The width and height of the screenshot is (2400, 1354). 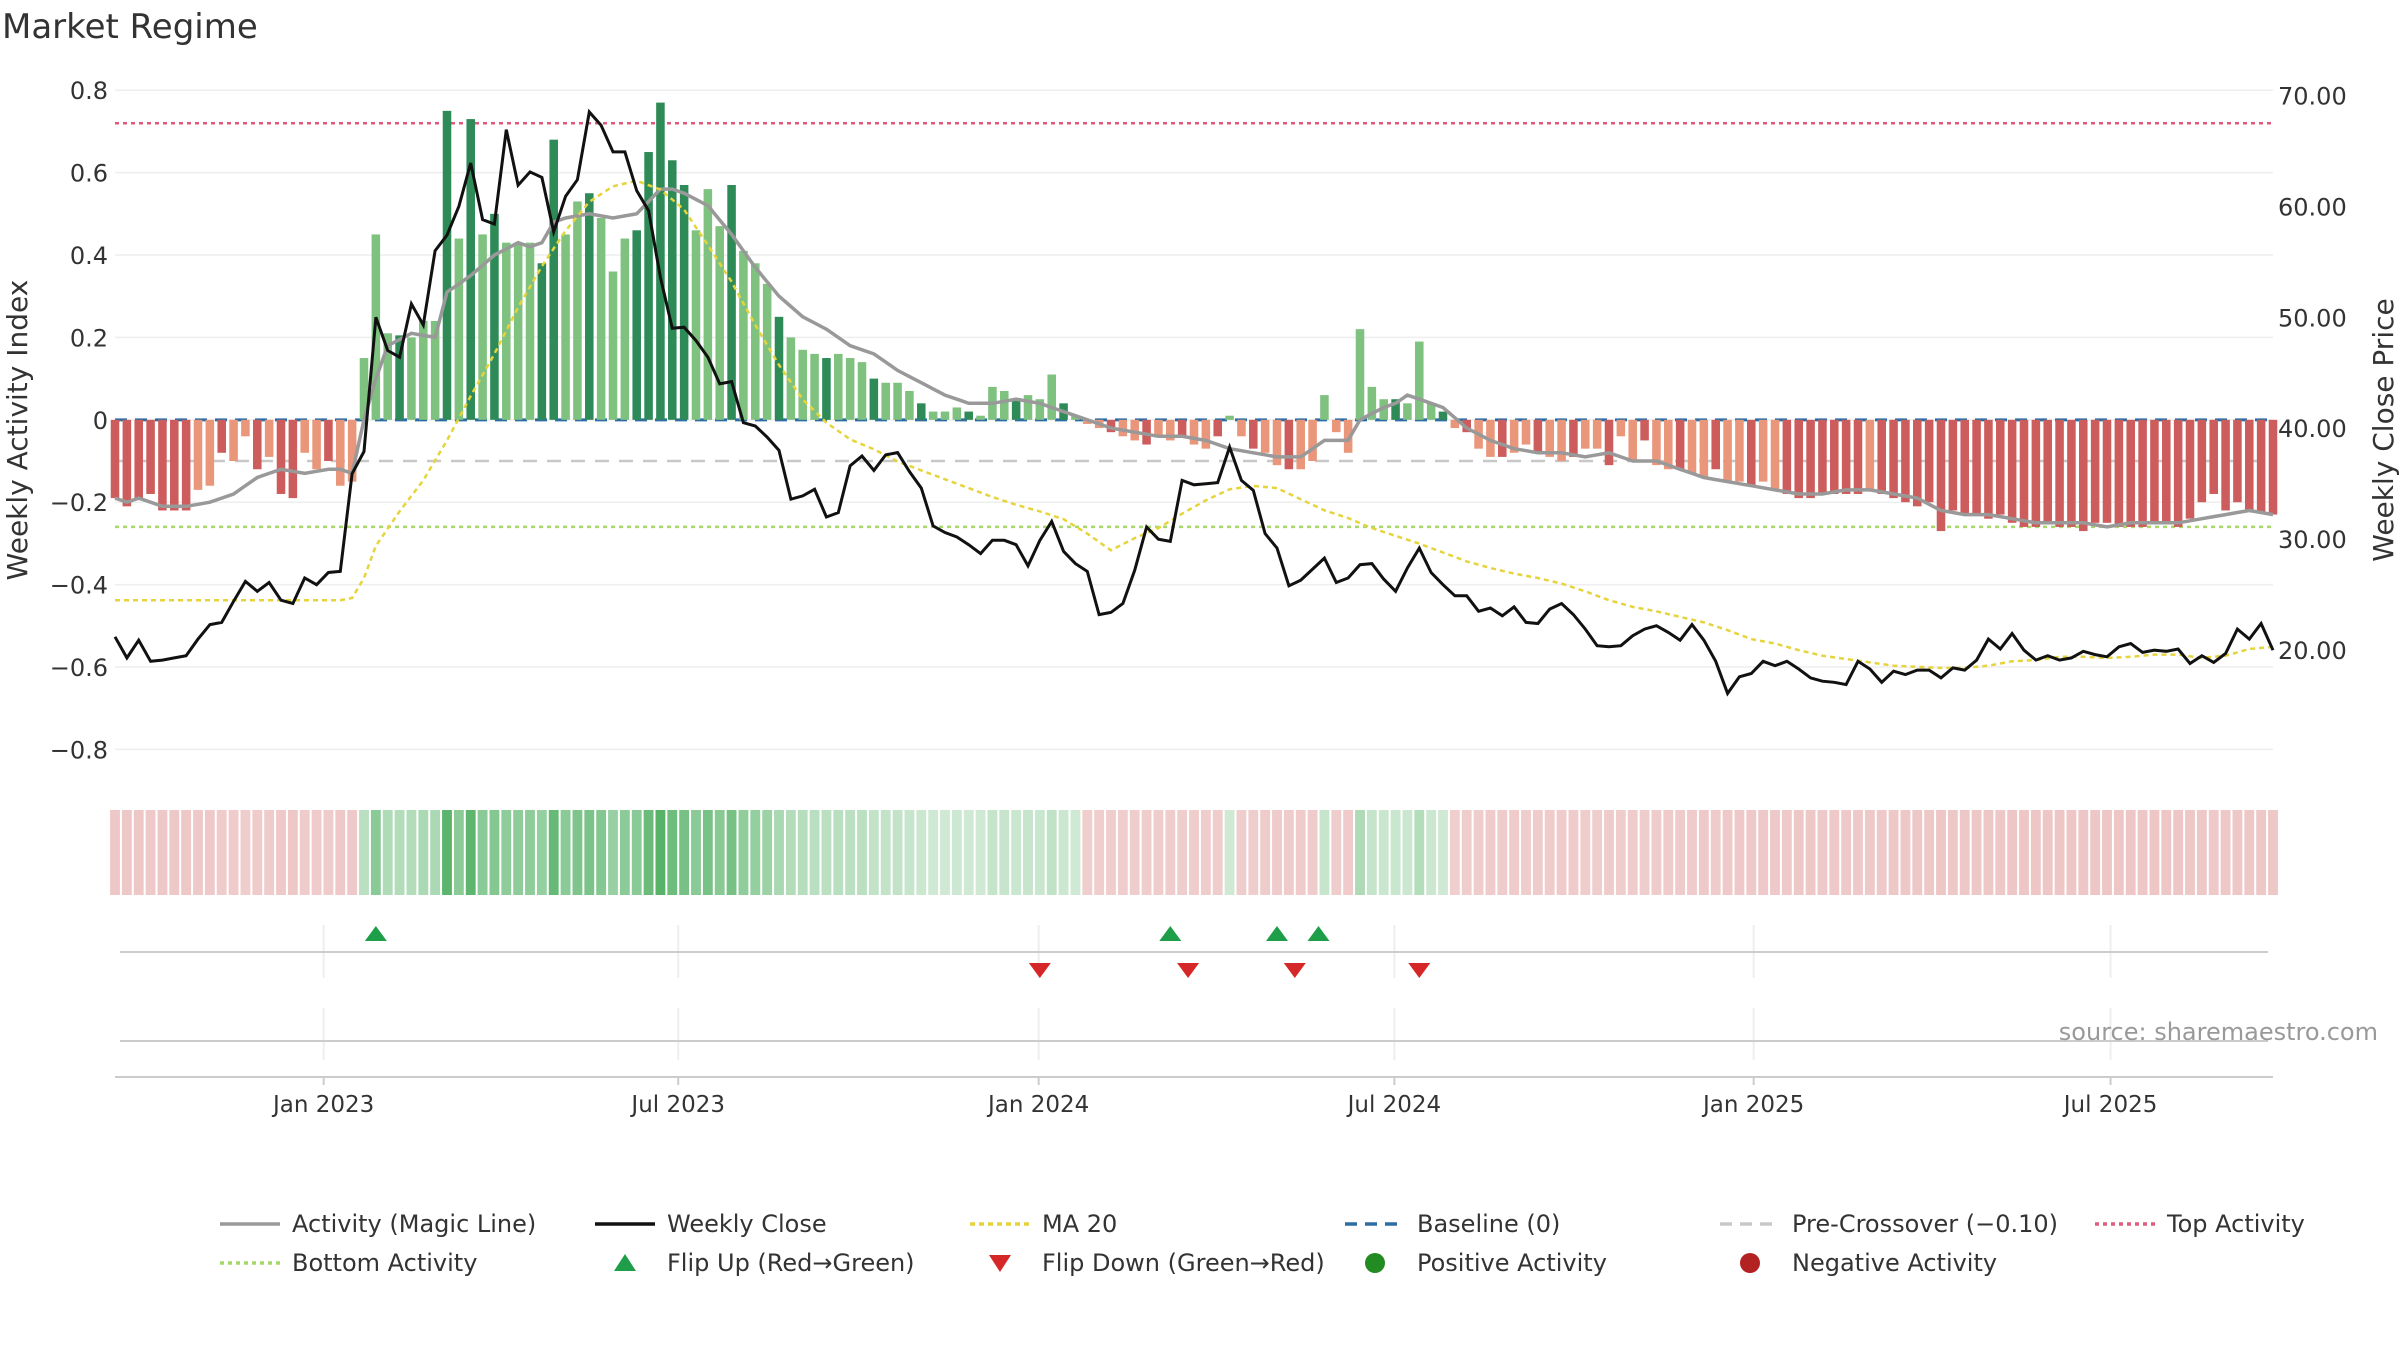 What do you see at coordinates (2110, 1105) in the screenshot?
I see `x-tick-label: Jul 2025` at bounding box center [2110, 1105].